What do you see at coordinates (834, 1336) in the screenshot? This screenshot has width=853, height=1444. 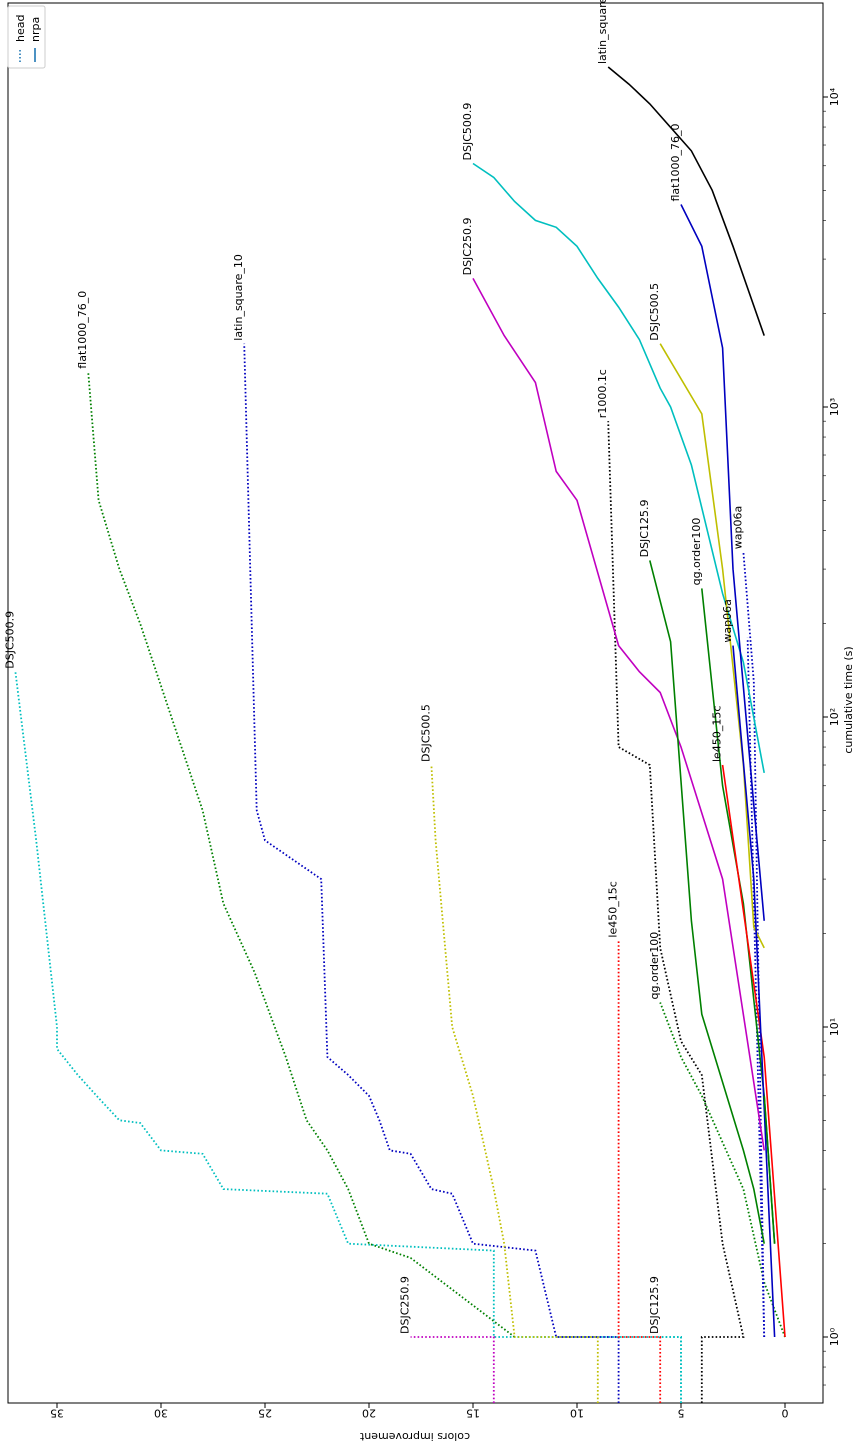 I see `x-tick-label: 10⁰` at bounding box center [834, 1336].